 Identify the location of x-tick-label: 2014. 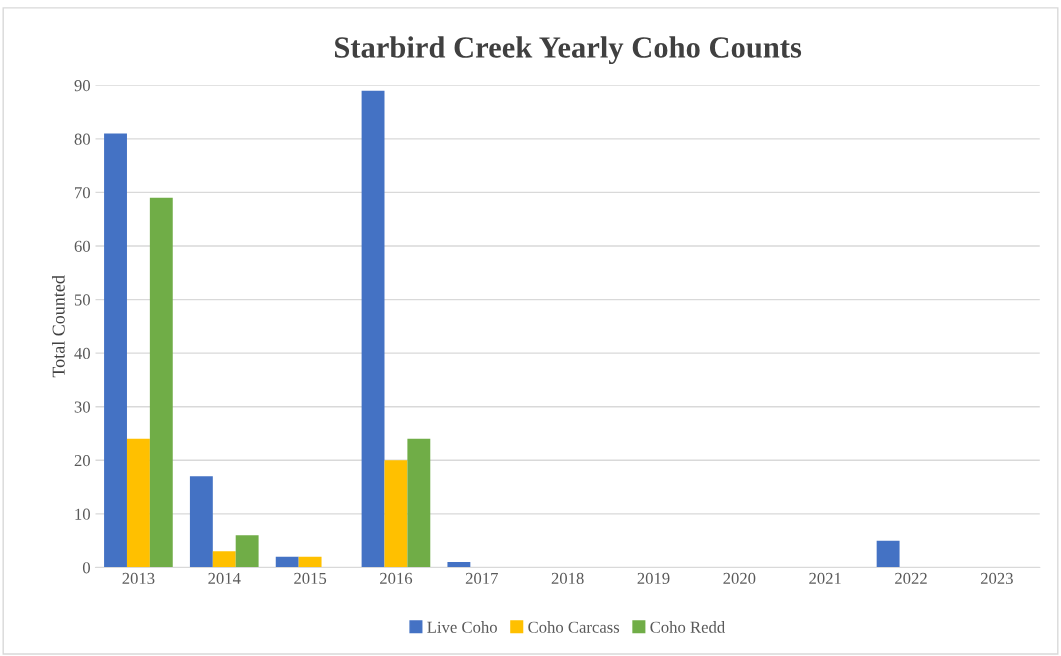
(224, 578).